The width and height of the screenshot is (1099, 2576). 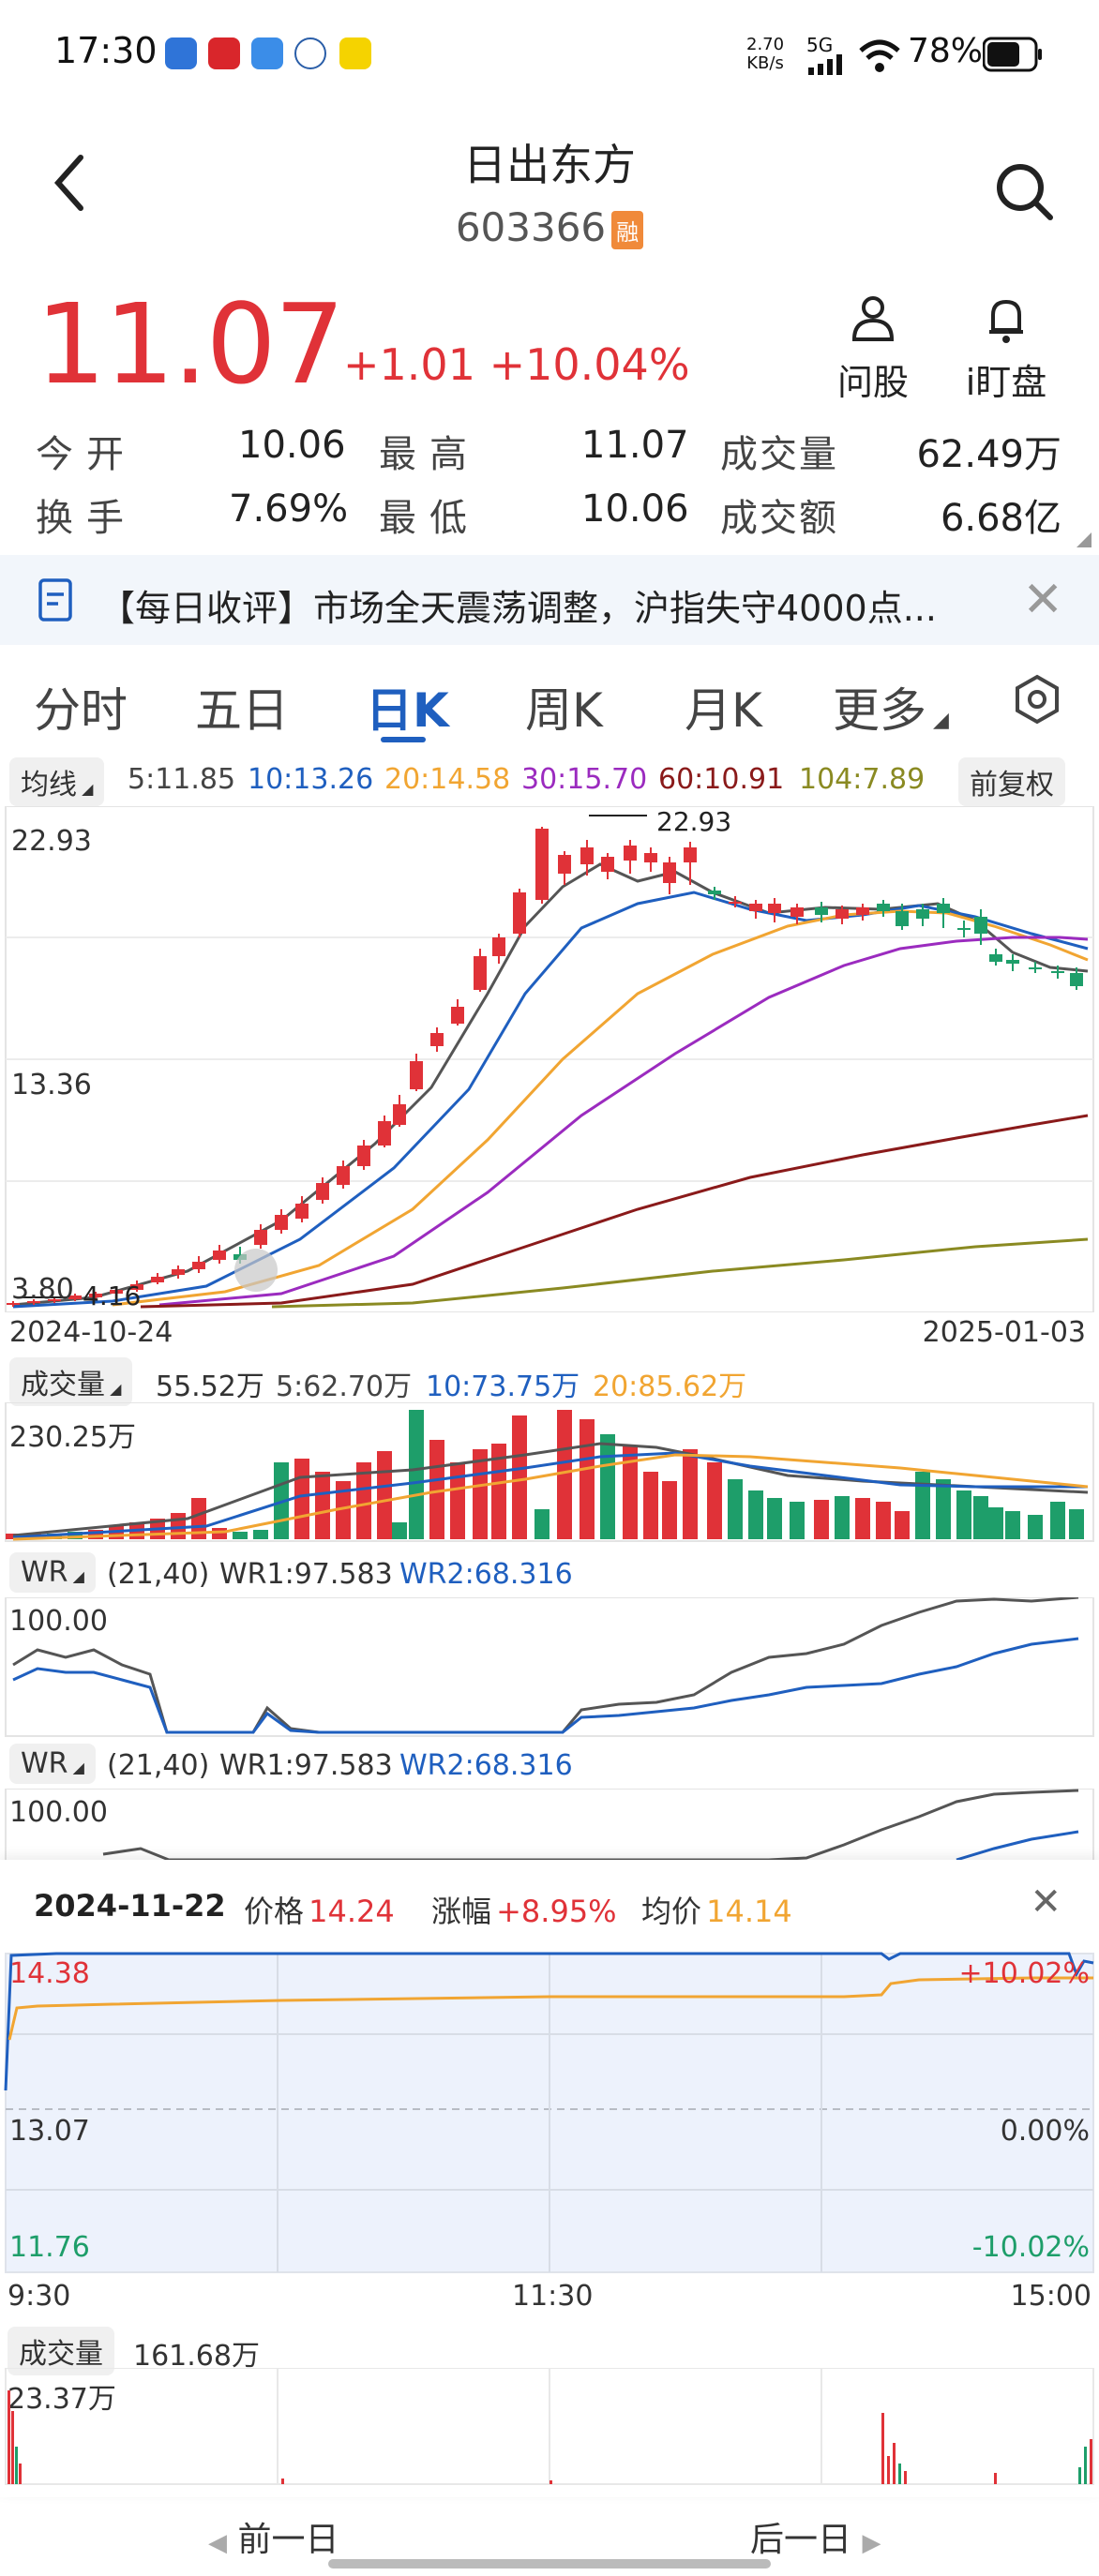 What do you see at coordinates (1006, 348) in the screenshot?
I see `watch-button: i盯盘` at bounding box center [1006, 348].